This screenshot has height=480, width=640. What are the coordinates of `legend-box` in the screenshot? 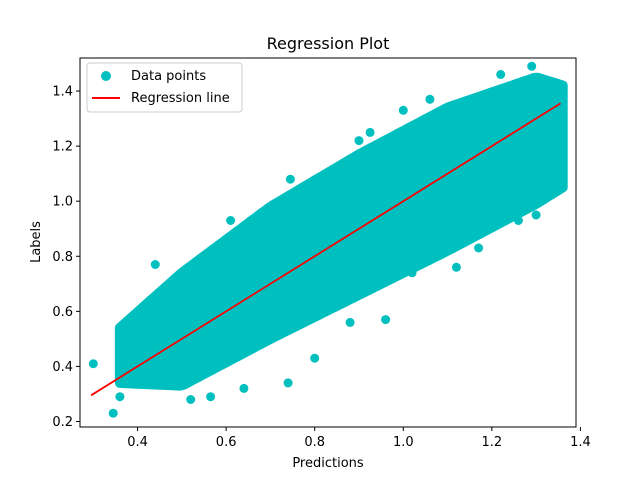 It's located at (164, 87).